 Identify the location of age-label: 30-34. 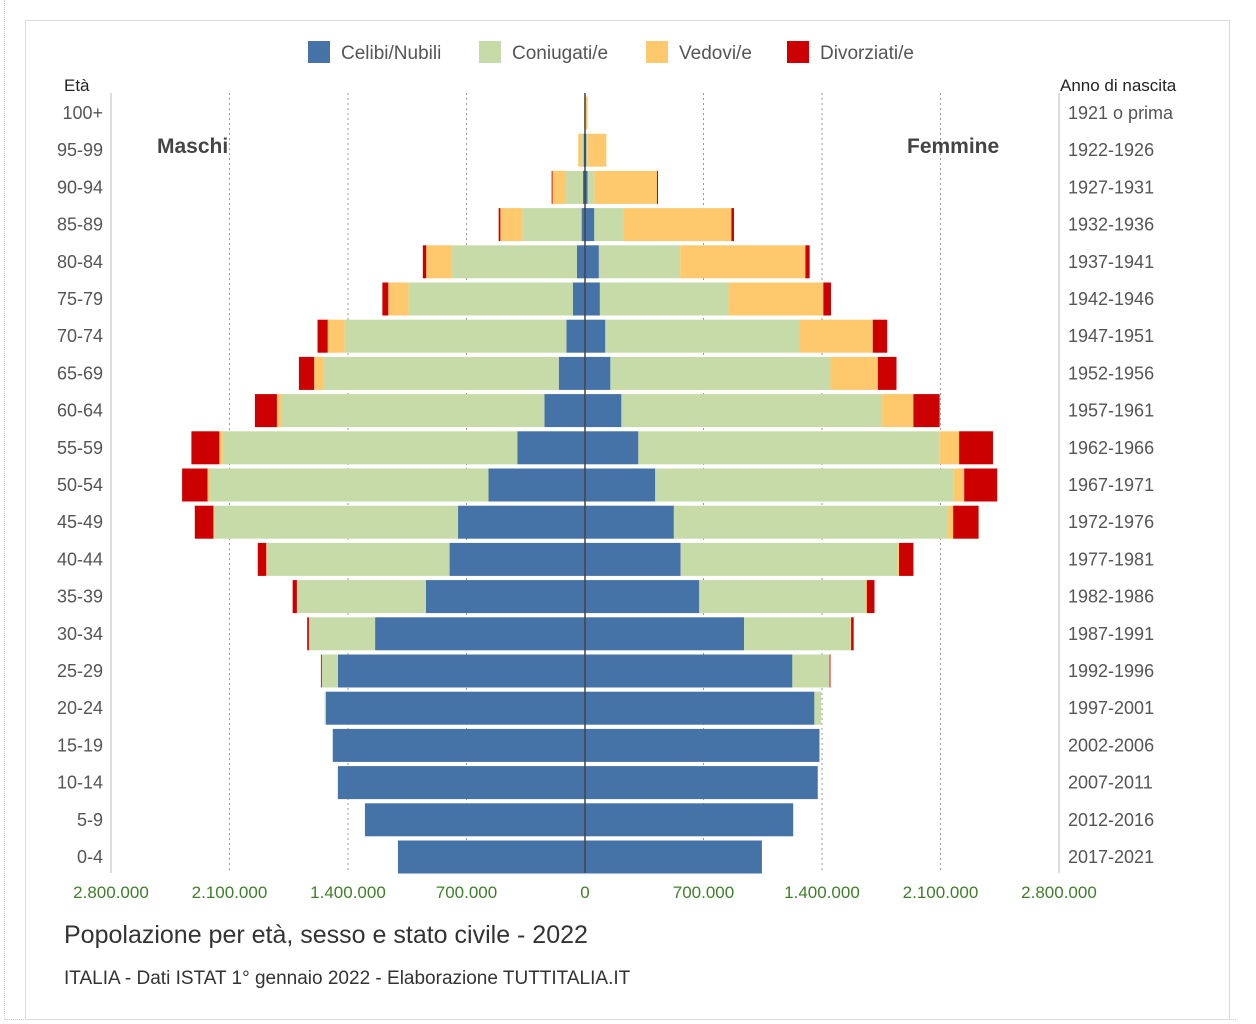
(80, 634).